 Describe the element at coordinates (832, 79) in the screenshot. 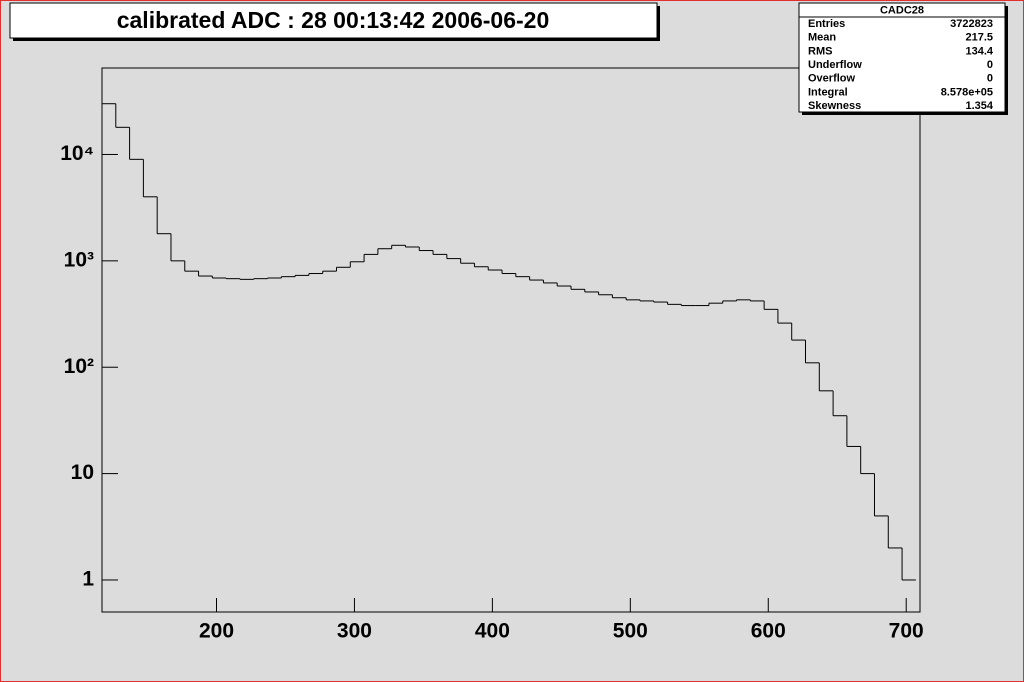

I see `stats-label: Overflow` at that location.